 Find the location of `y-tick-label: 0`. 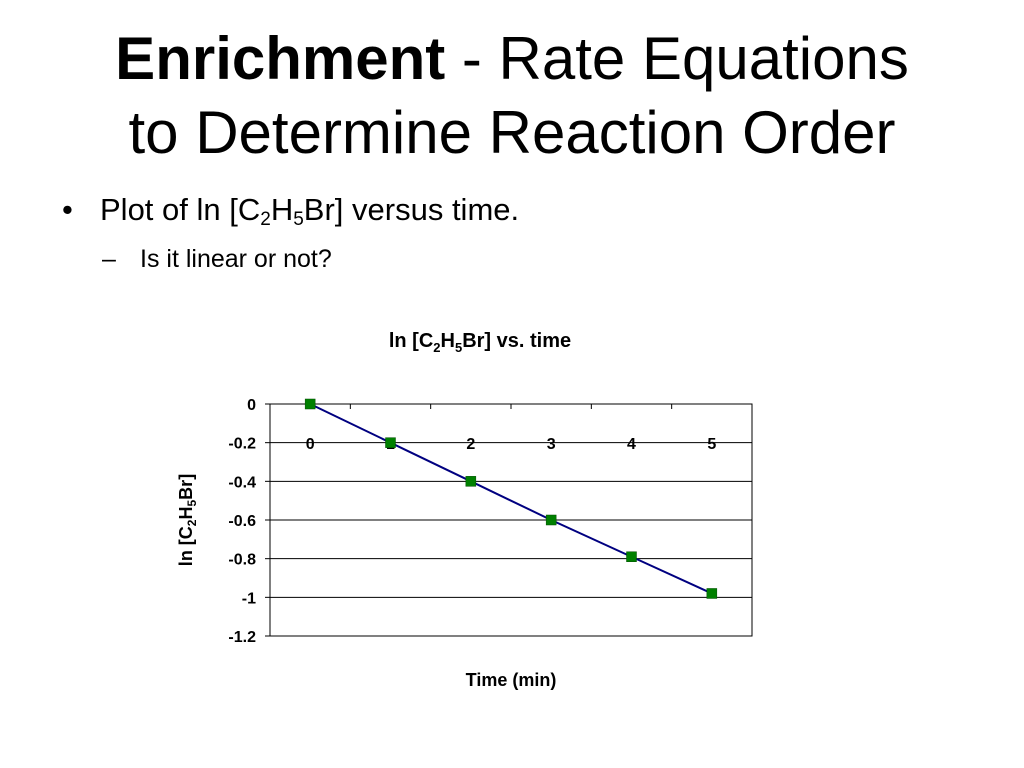

y-tick-label: 0 is located at coordinates (251, 405).